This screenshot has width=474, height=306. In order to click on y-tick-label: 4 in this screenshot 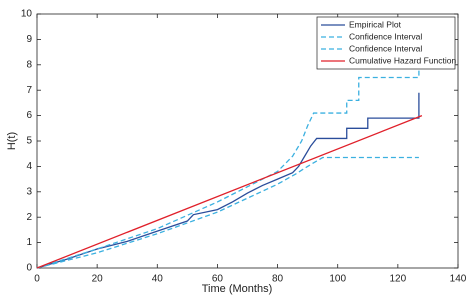, I will do `click(29, 166)`.